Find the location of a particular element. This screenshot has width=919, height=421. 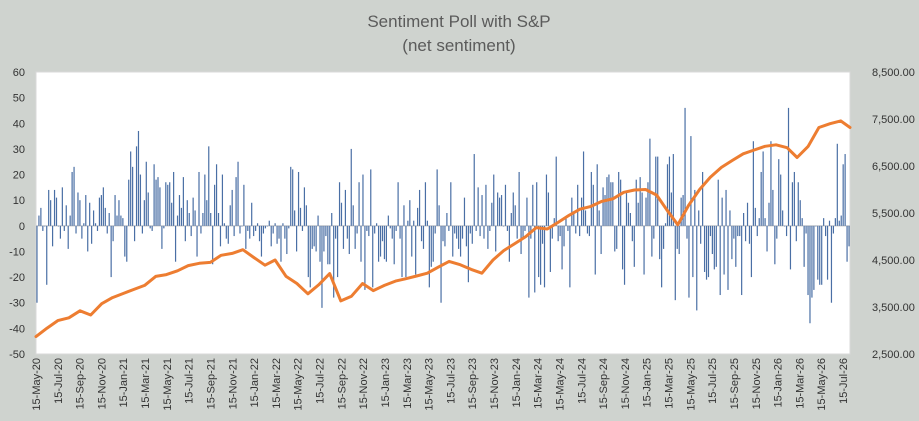

right-axis-tick-label: 2,500.00 is located at coordinates (893, 355).